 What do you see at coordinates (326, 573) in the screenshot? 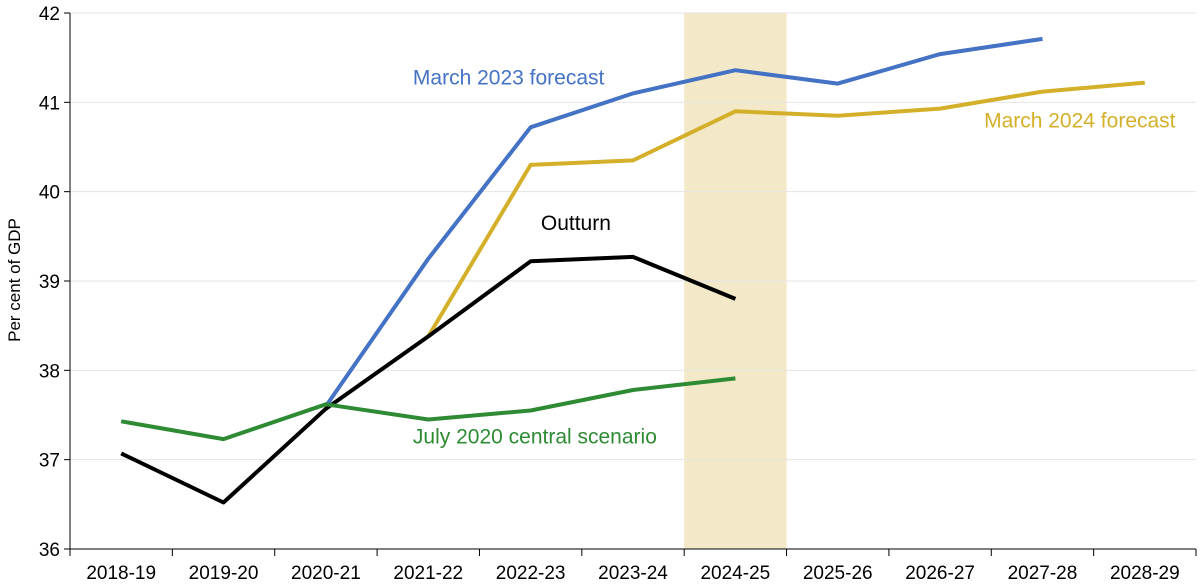
I see `x-tick-label: 2020-21` at bounding box center [326, 573].